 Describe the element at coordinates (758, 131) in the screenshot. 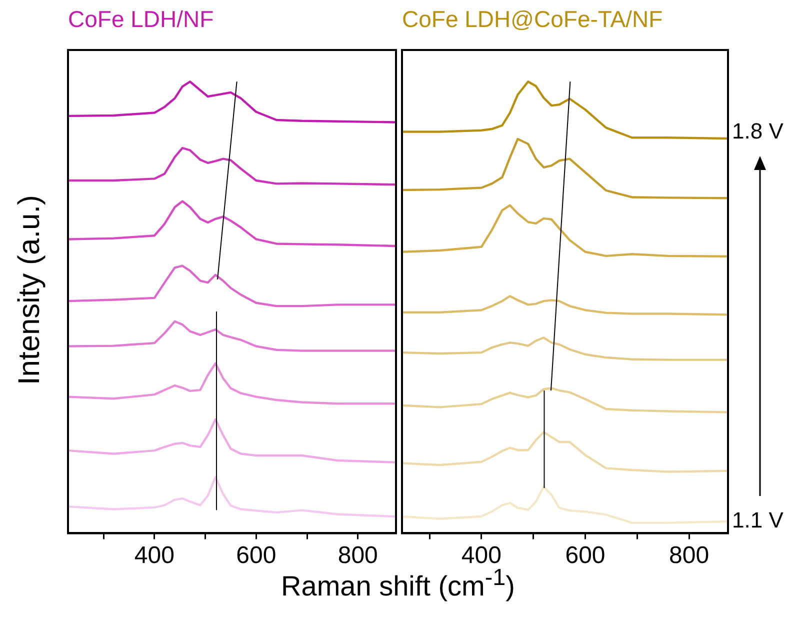

I see `text: 1.8 V` at that location.